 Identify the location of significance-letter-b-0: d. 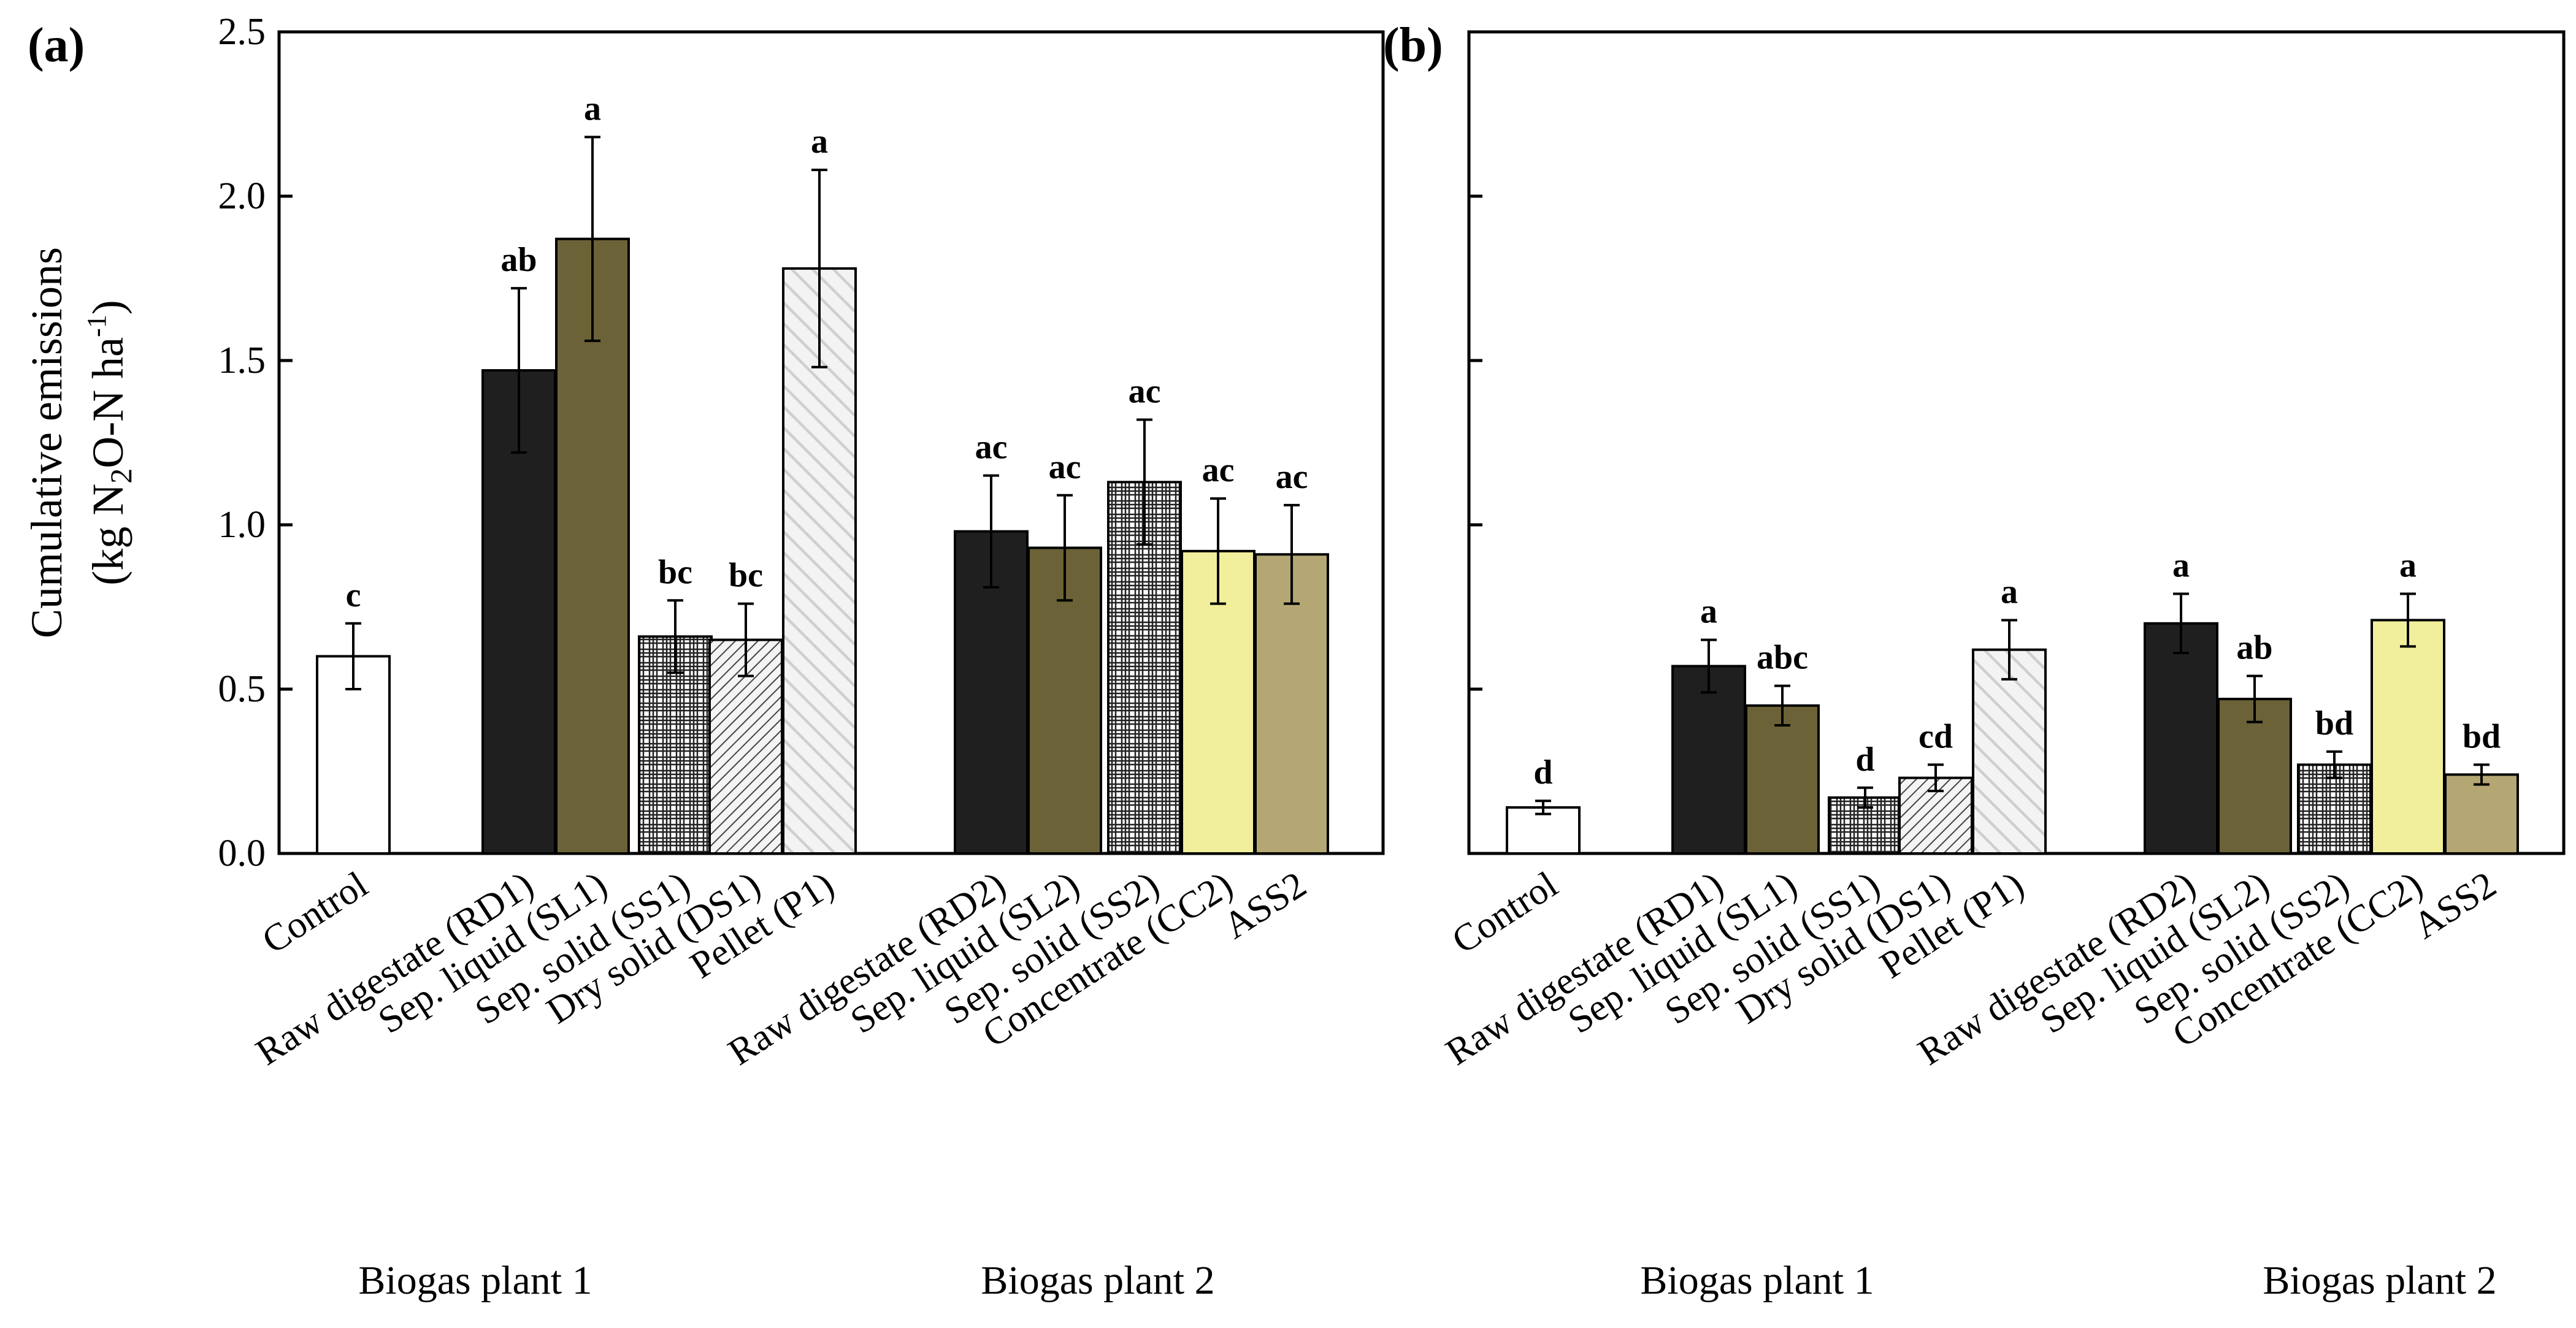
(1542, 773).